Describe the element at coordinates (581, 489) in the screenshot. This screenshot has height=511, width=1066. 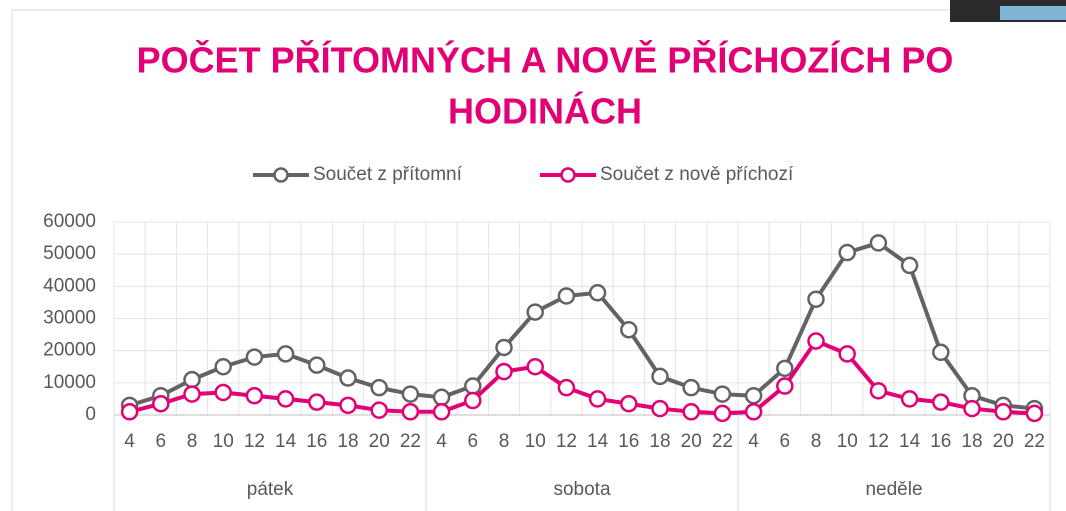
I see `group-label: sobota` at that location.